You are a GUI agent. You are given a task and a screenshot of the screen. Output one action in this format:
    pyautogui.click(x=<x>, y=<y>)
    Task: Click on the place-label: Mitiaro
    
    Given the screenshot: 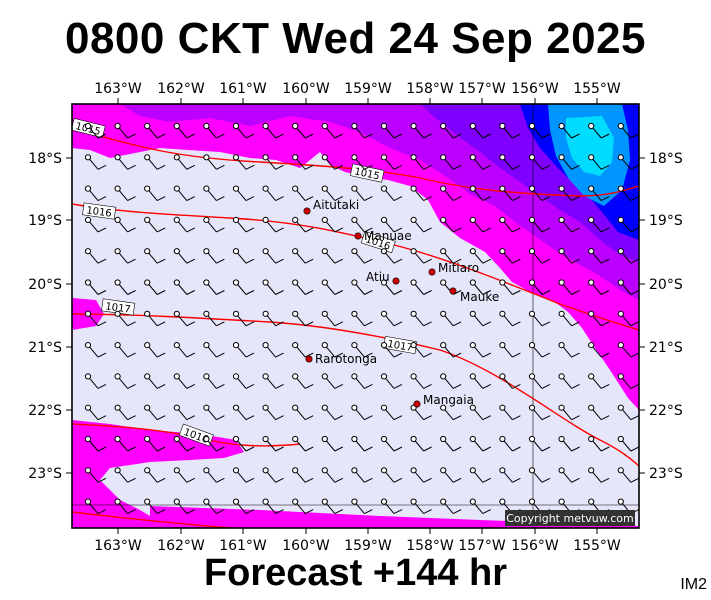 What is the action you would take?
    pyautogui.click(x=458, y=268)
    